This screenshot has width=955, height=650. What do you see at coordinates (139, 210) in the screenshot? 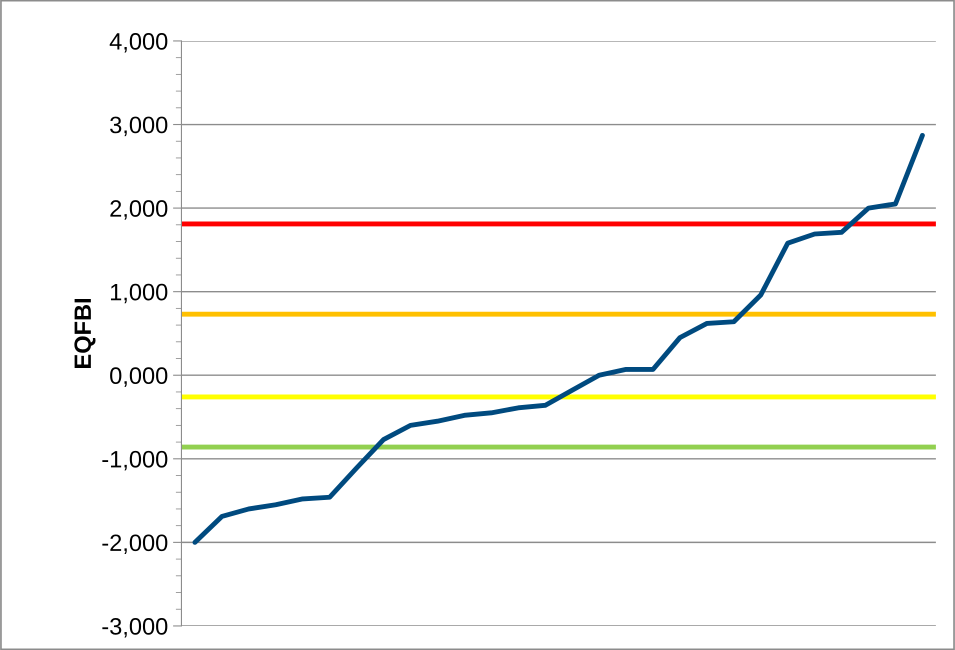
I see `y-tick-label: 2,000` at bounding box center [139, 210].